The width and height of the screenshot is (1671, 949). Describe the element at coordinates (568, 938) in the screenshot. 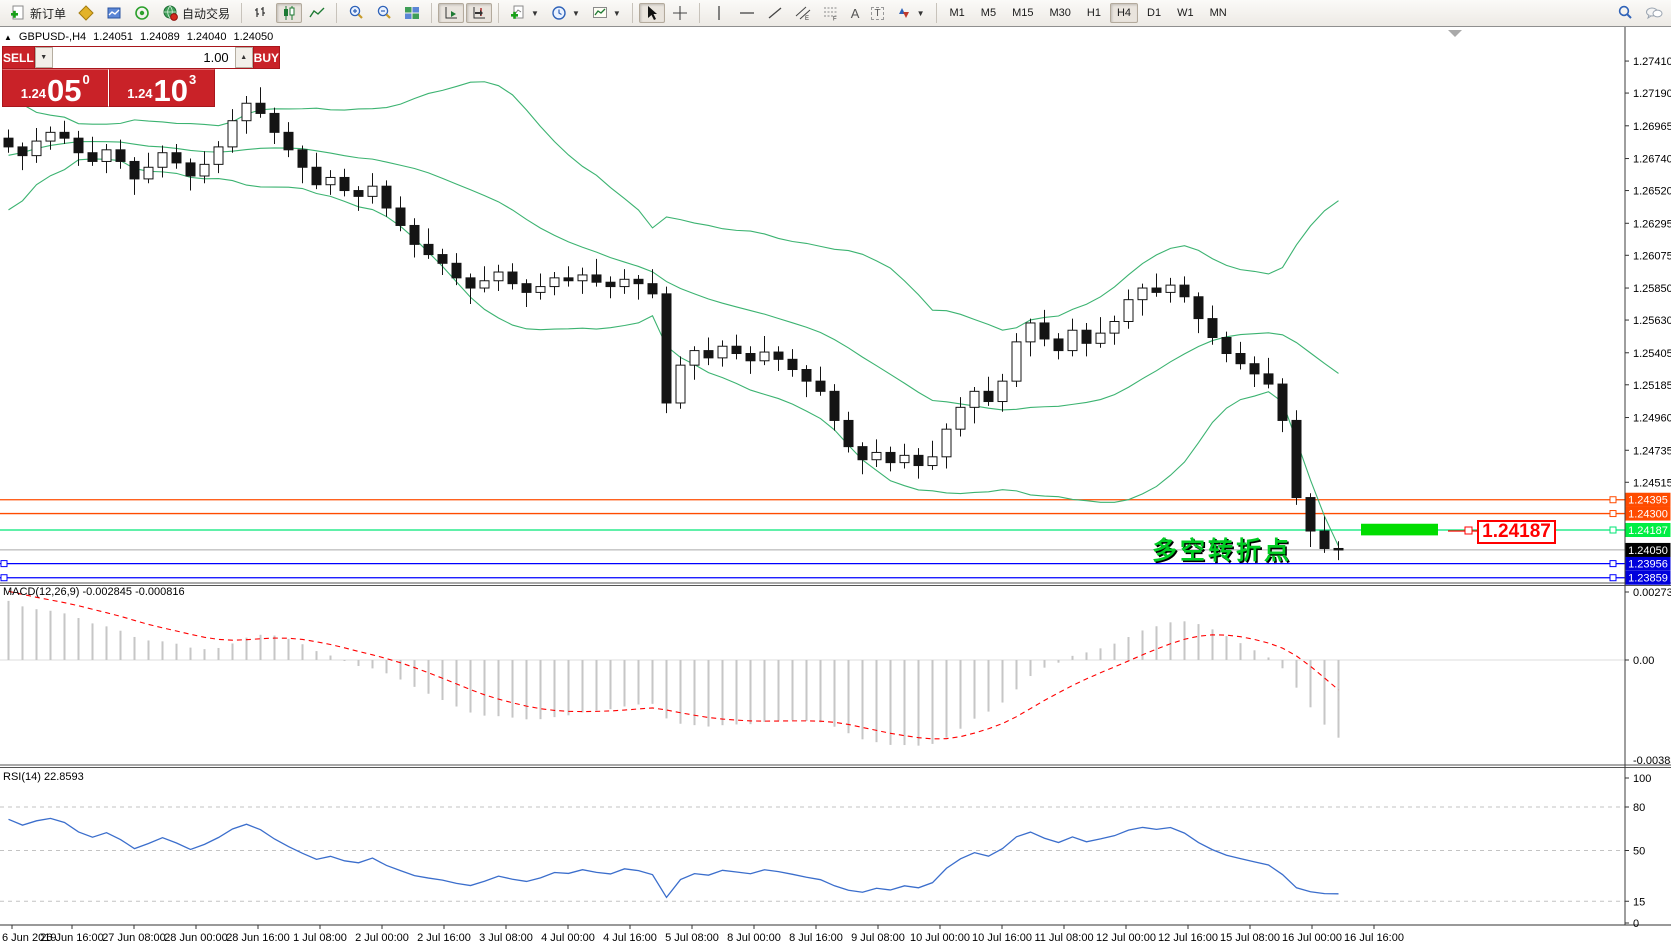

I see `svg-text: 4 Jul 00:00` at that location.